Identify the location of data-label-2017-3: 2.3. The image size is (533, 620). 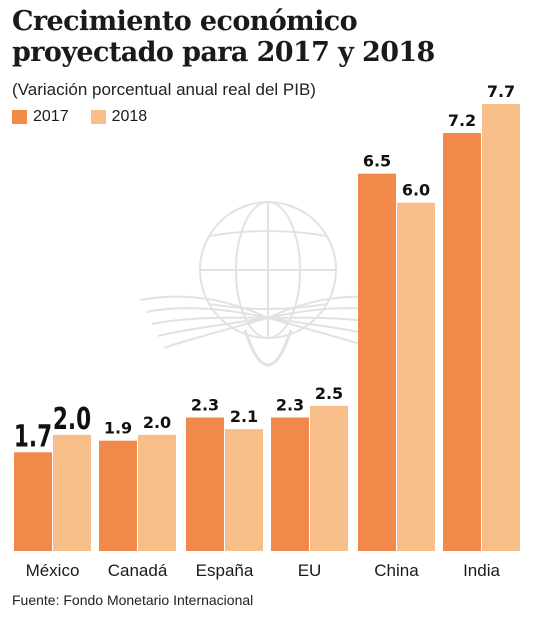
(290, 404).